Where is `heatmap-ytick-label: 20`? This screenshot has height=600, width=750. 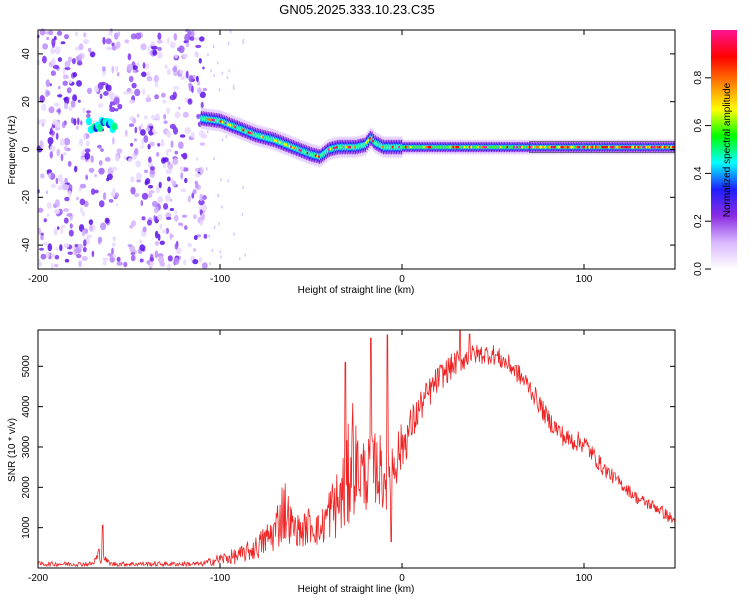
heatmap-ytick-label: 20 is located at coordinates (26, 102).